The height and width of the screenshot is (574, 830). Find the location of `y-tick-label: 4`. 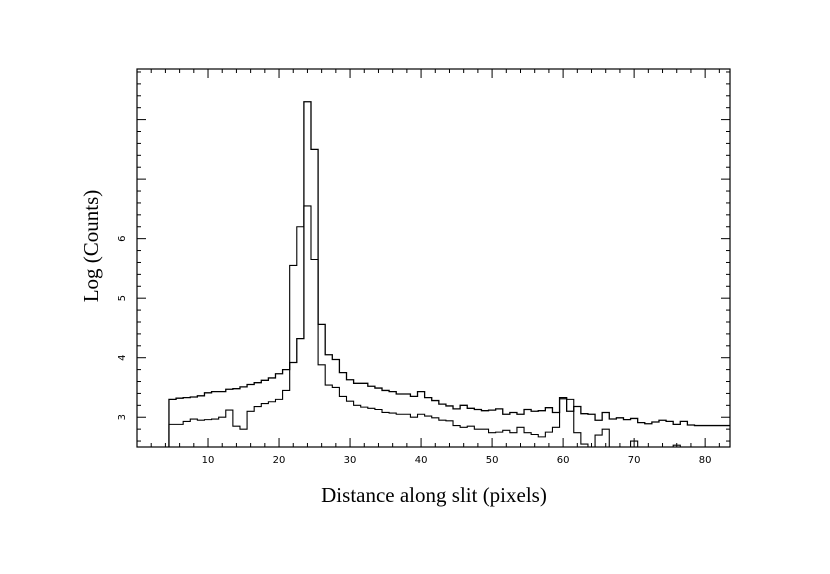

y-tick-label: 4 is located at coordinates (122, 358).